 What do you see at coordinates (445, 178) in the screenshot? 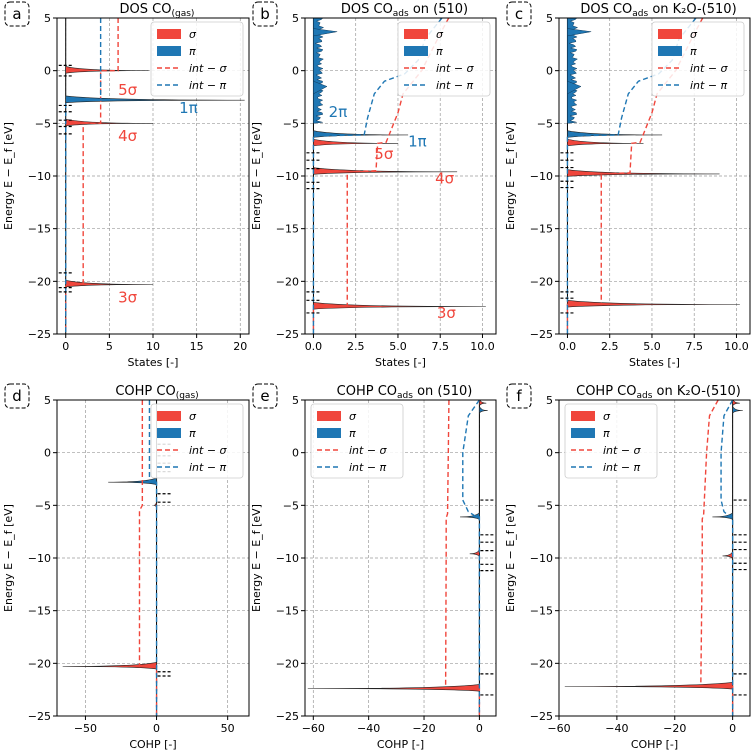
I see `peak-label: 4σ` at bounding box center [445, 178].